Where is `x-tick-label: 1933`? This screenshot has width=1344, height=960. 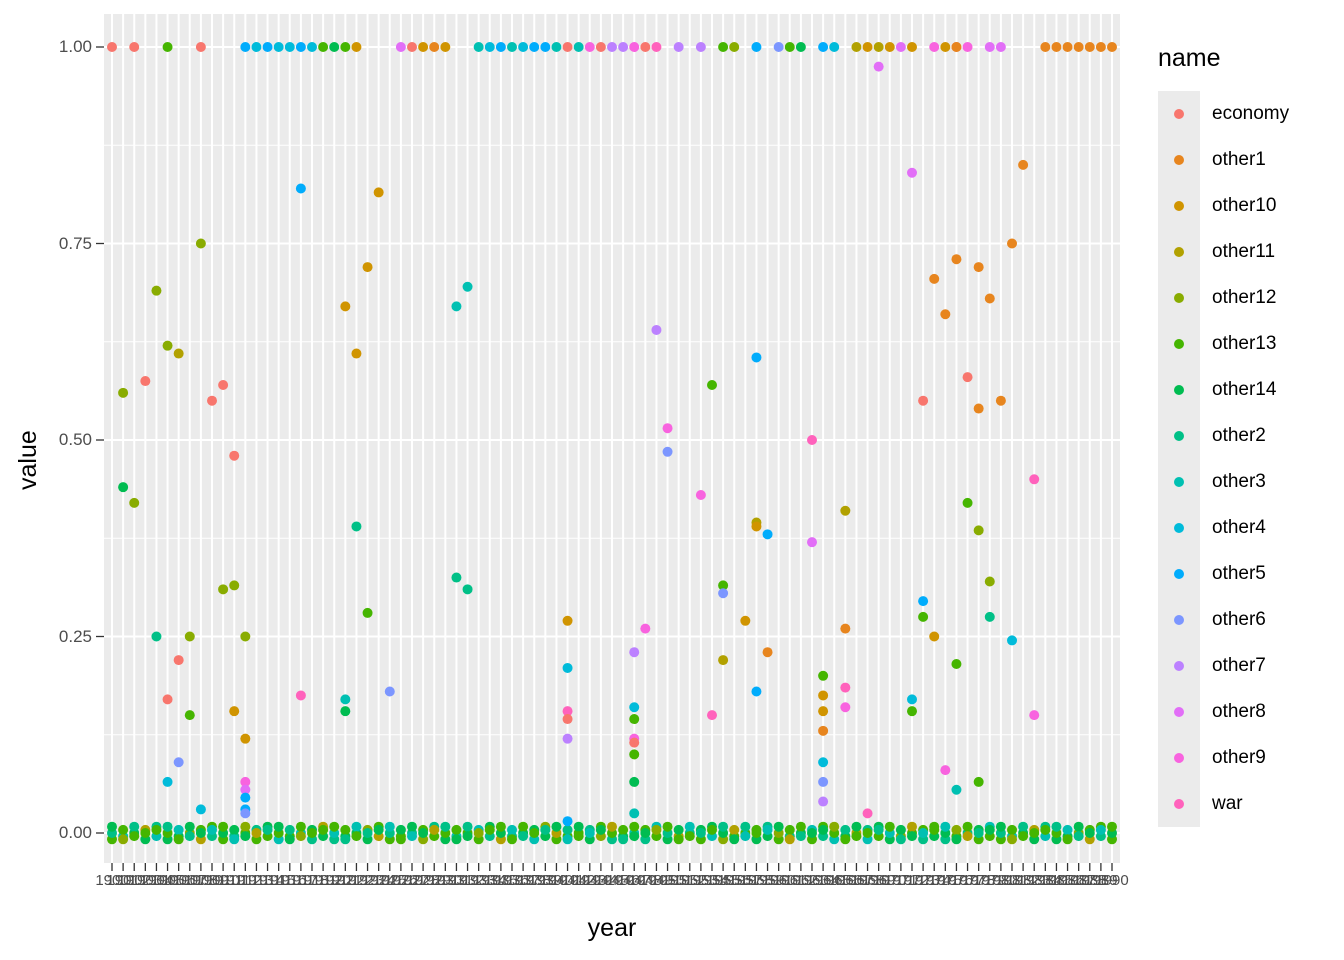
x-tick-label: 1933 is located at coordinates (478, 880).